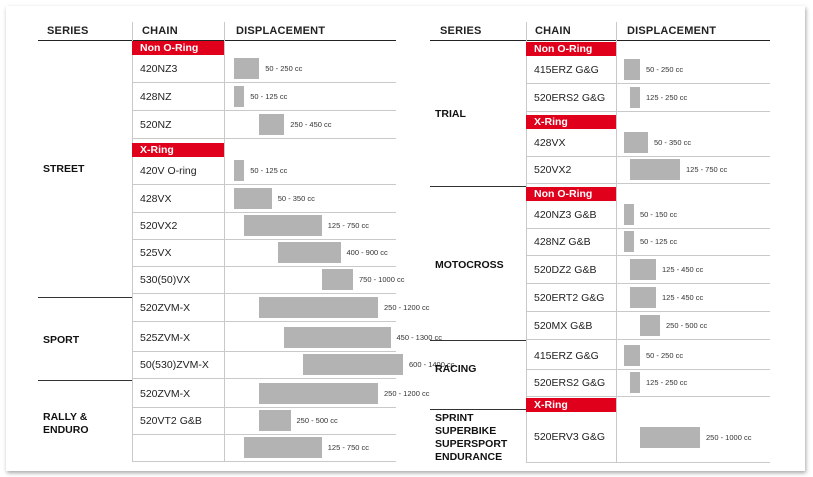 This screenshot has width=813, height=477. What do you see at coordinates (570, 437) in the screenshot?
I see `chain-name: 520ERV3 G&G` at bounding box center [570, 437].